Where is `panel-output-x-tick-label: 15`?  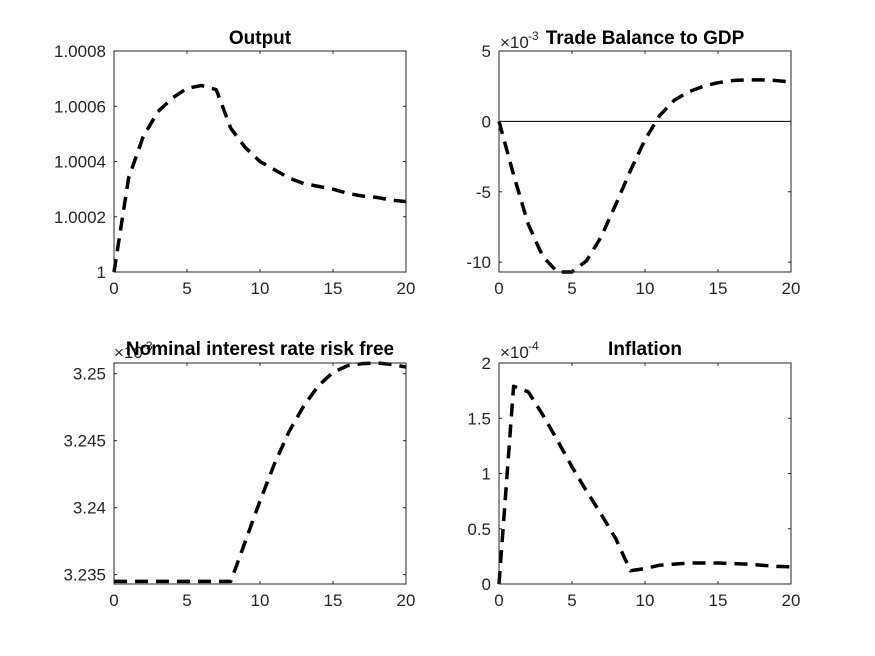
panel-output-x-tick-label: 15 is located at coordinates (333, 288).